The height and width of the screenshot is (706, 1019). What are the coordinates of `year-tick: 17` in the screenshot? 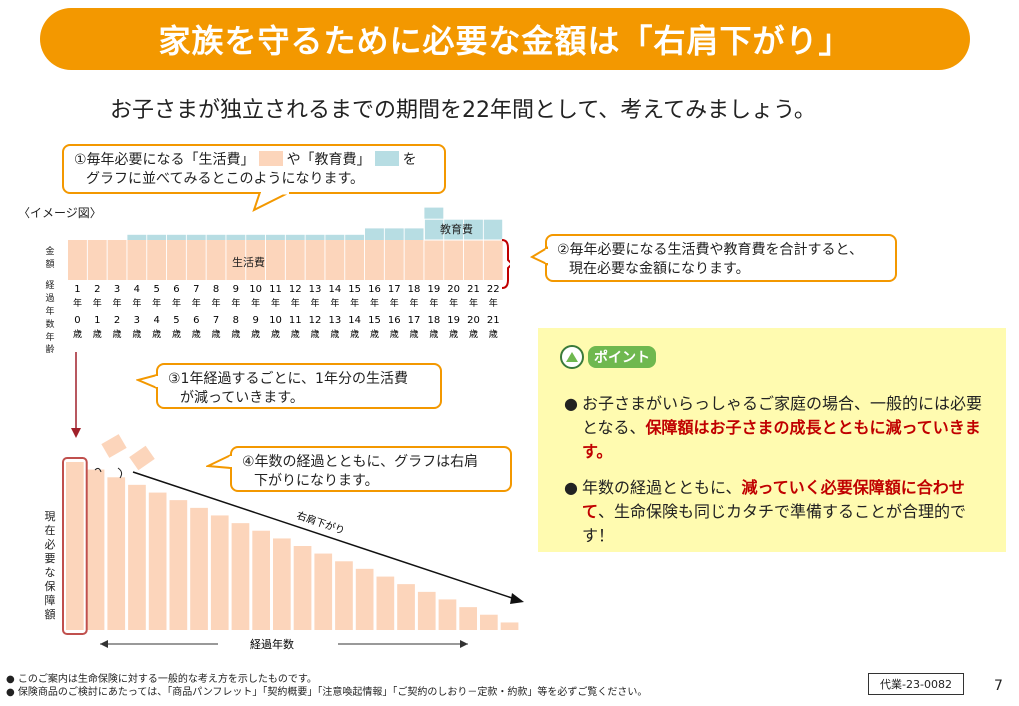 It's located at (394, 289).